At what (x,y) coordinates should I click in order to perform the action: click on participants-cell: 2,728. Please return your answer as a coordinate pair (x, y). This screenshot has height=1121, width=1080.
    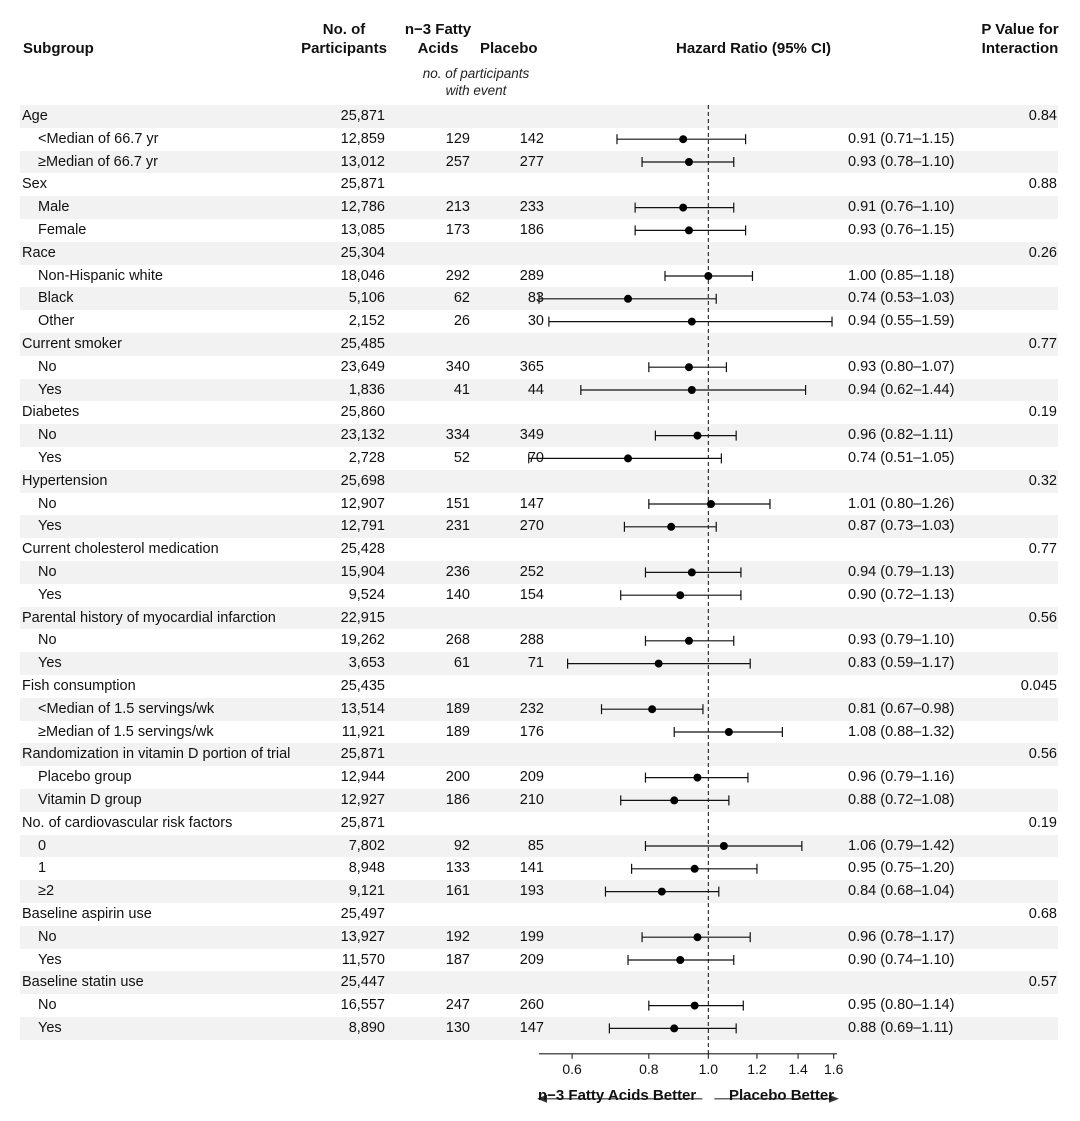
    Looking at the image, I should click on (366, 458).